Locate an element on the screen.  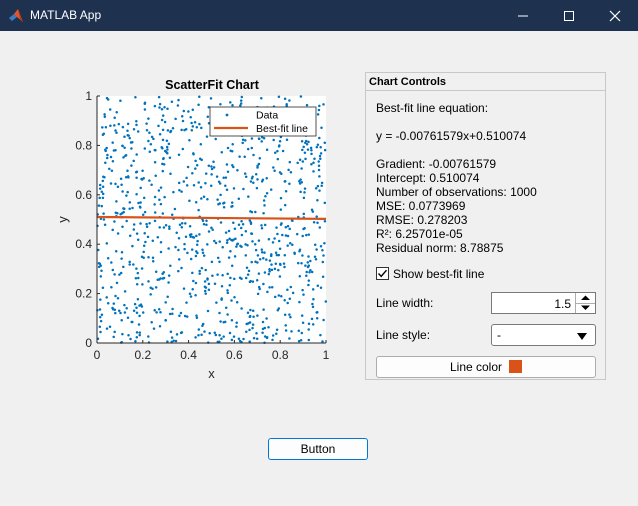
spinner-down-button is located at coordinates (585, 308).